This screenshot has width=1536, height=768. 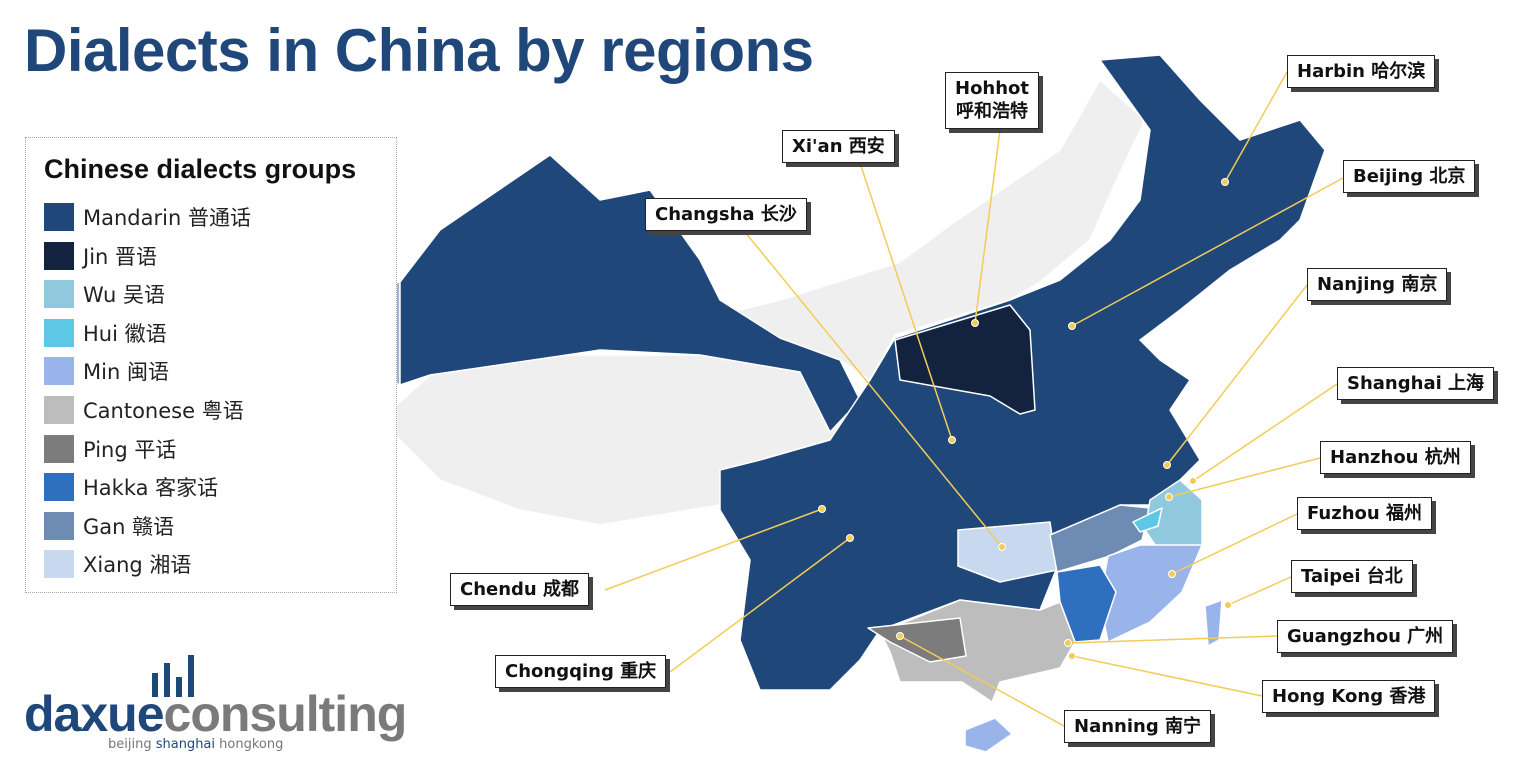 I want to click on legend-item: Hui 徽语, so click(x=105, y=333).